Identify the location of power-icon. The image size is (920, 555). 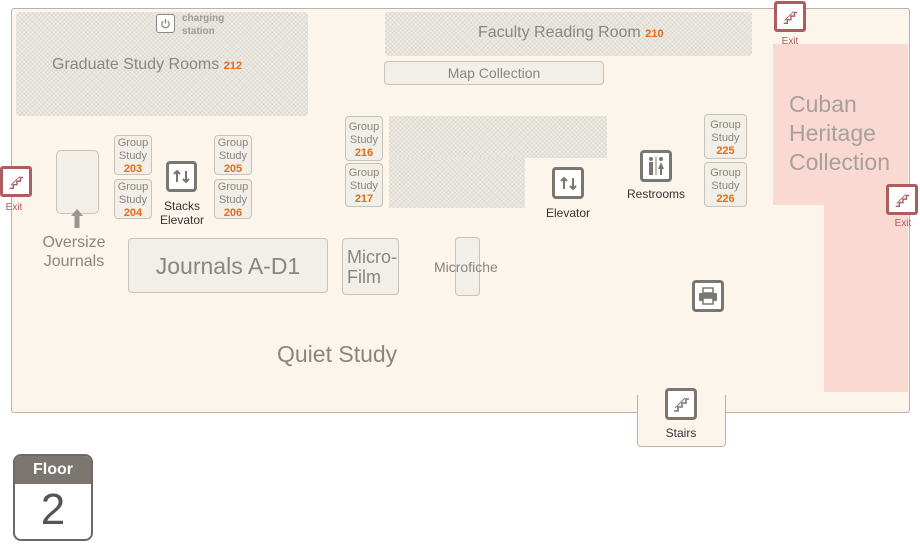
(165, 23).